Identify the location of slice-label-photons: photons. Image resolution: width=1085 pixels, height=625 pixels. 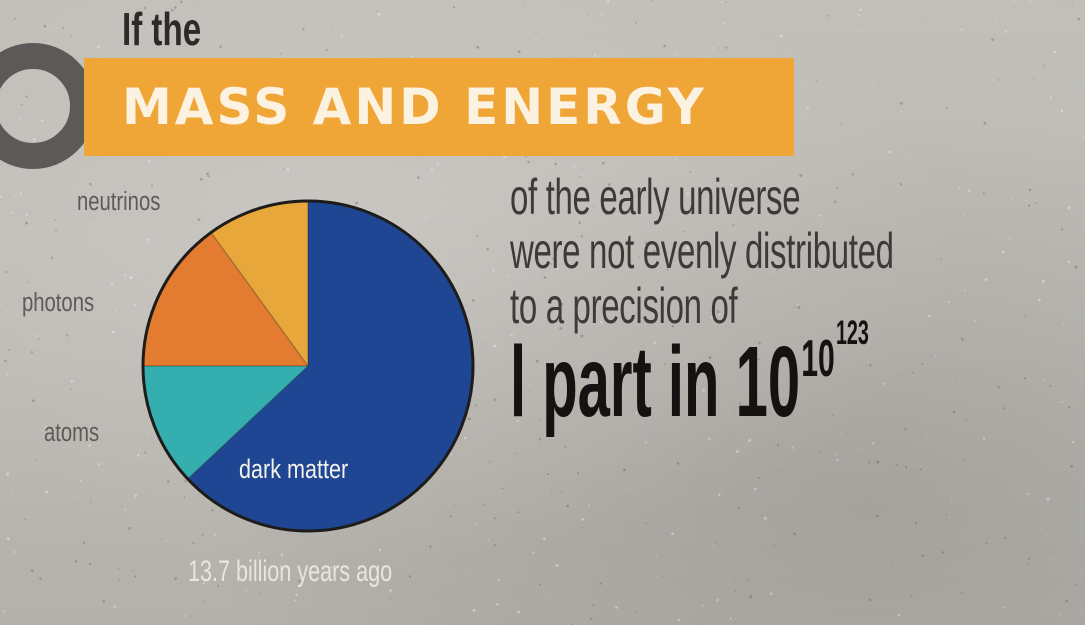
(58, 302).